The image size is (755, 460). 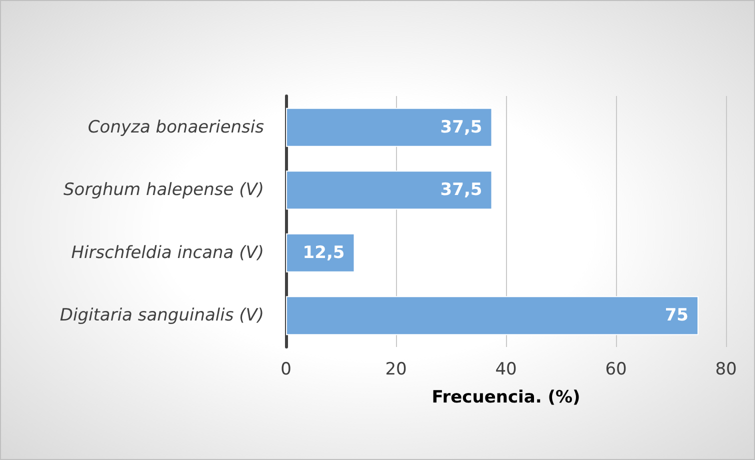 I want to click on x-tick-label: 20, so click(x=396, y=370).